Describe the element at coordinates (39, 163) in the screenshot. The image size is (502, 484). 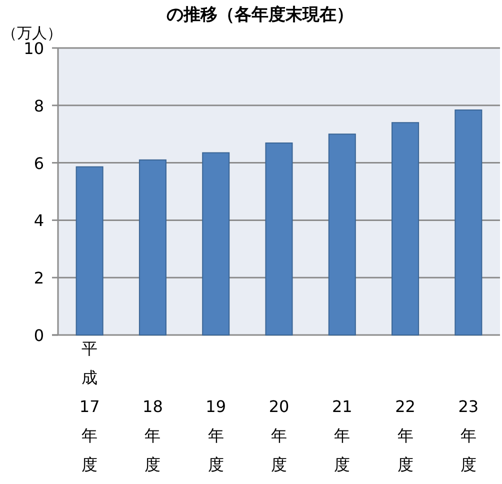
I see `y-tick-label: 6` at that location.